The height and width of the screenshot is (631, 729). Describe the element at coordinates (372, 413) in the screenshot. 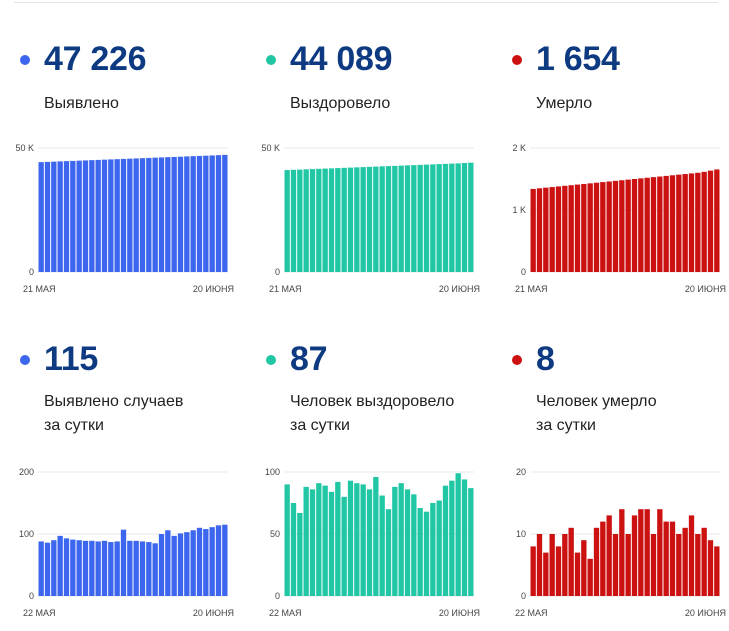

I see `stat-label: Человек выздоровело за сутки` at that location.